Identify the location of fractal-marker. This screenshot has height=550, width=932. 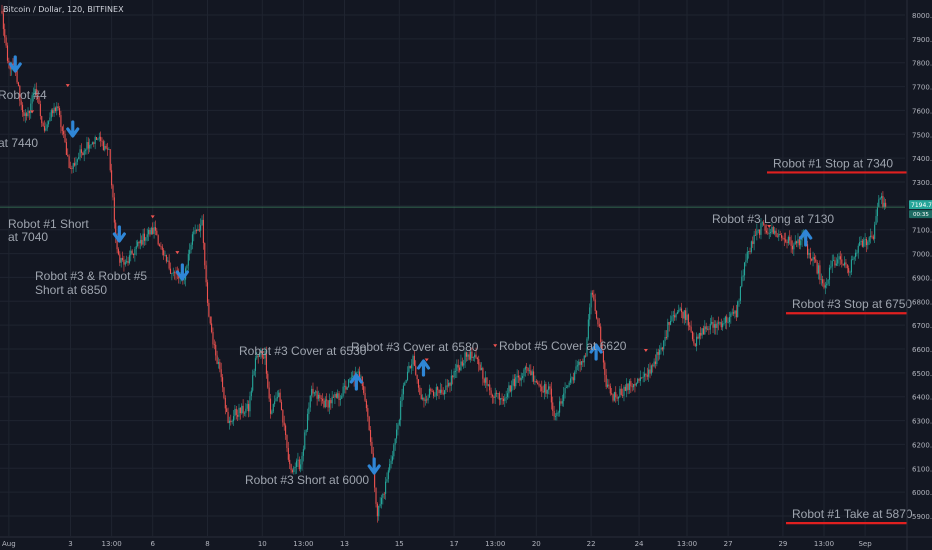
(426, 360).